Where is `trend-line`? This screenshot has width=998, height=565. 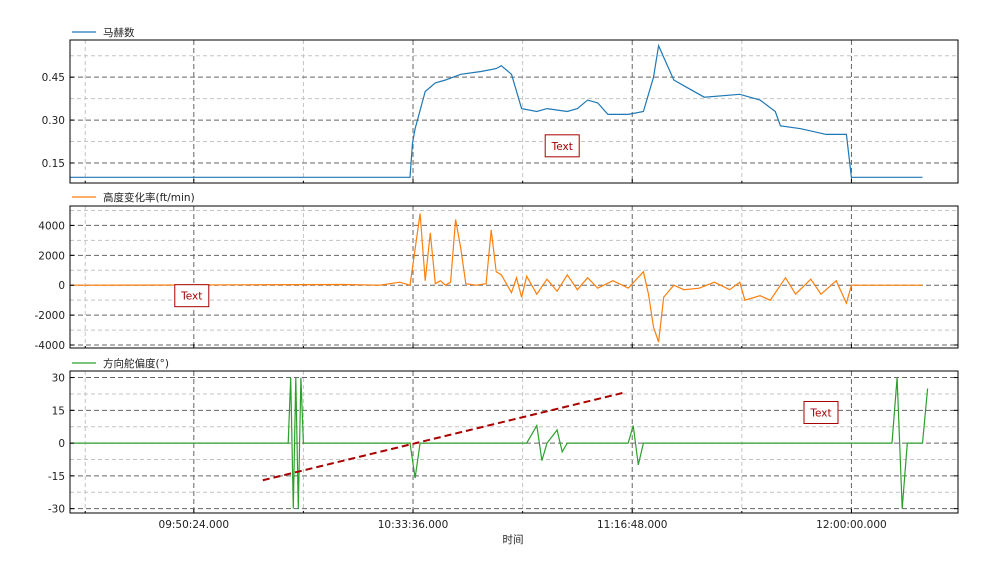 trend-line is located at coordinates (443, 436).